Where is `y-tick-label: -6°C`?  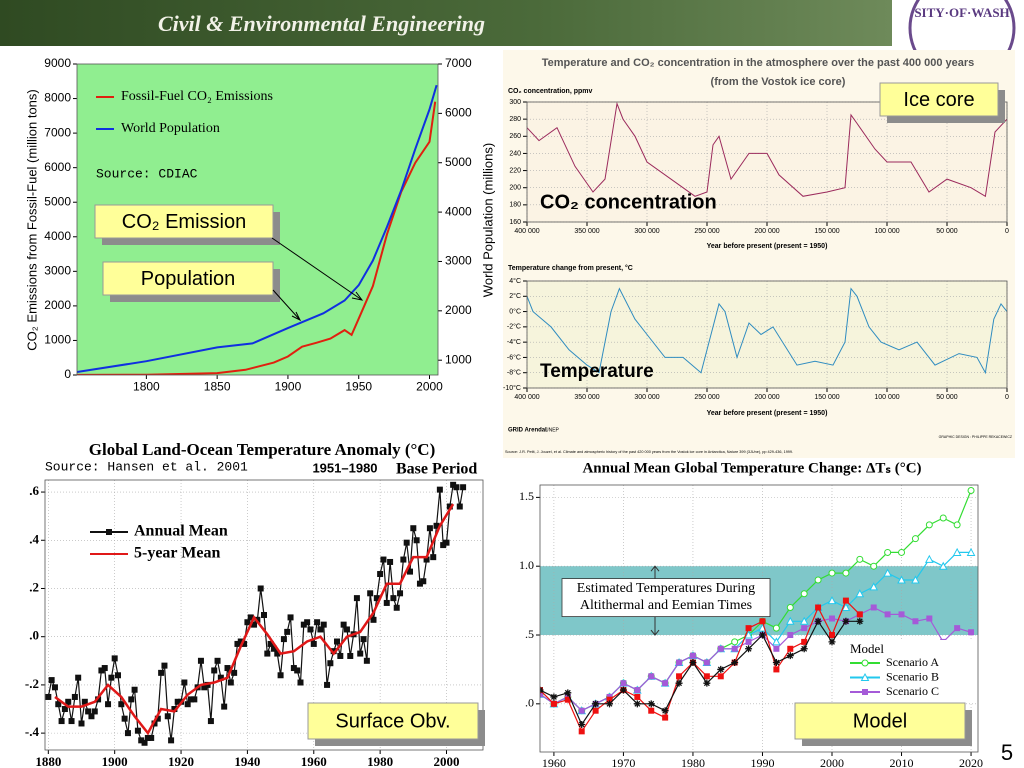 y-tick-label: -6°C is located at coordinates (514, 357).